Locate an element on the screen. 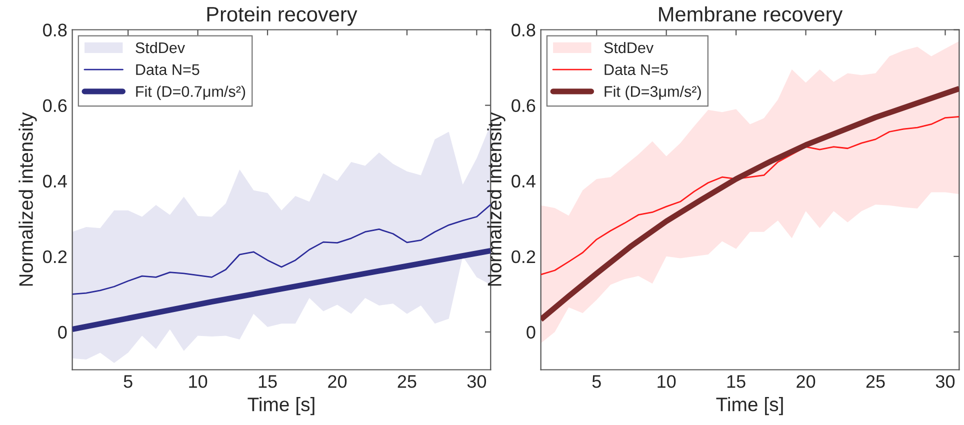 The height and width of the screenshot is (425, 964). chart-title: Protein recovery is located at coordinates (282, 16).